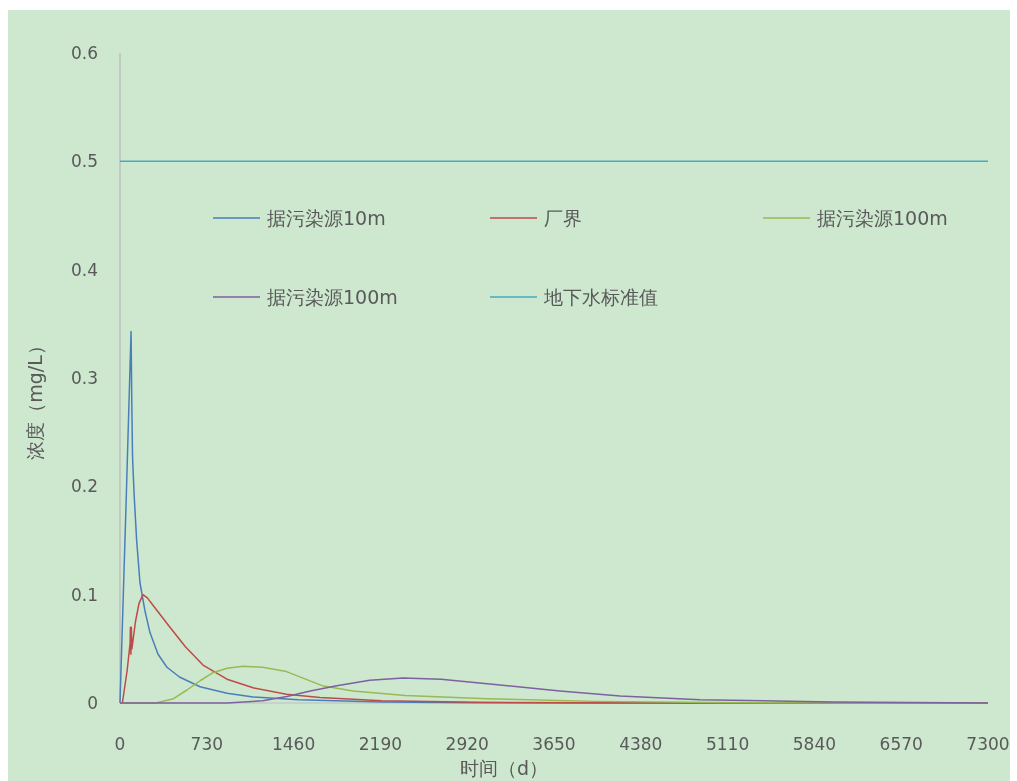 The height and width of the screenshot is (781, 1017). Describe the element at coordinates (563, 217) in the screenshot. I see `legend-label: 厂界` at that location.